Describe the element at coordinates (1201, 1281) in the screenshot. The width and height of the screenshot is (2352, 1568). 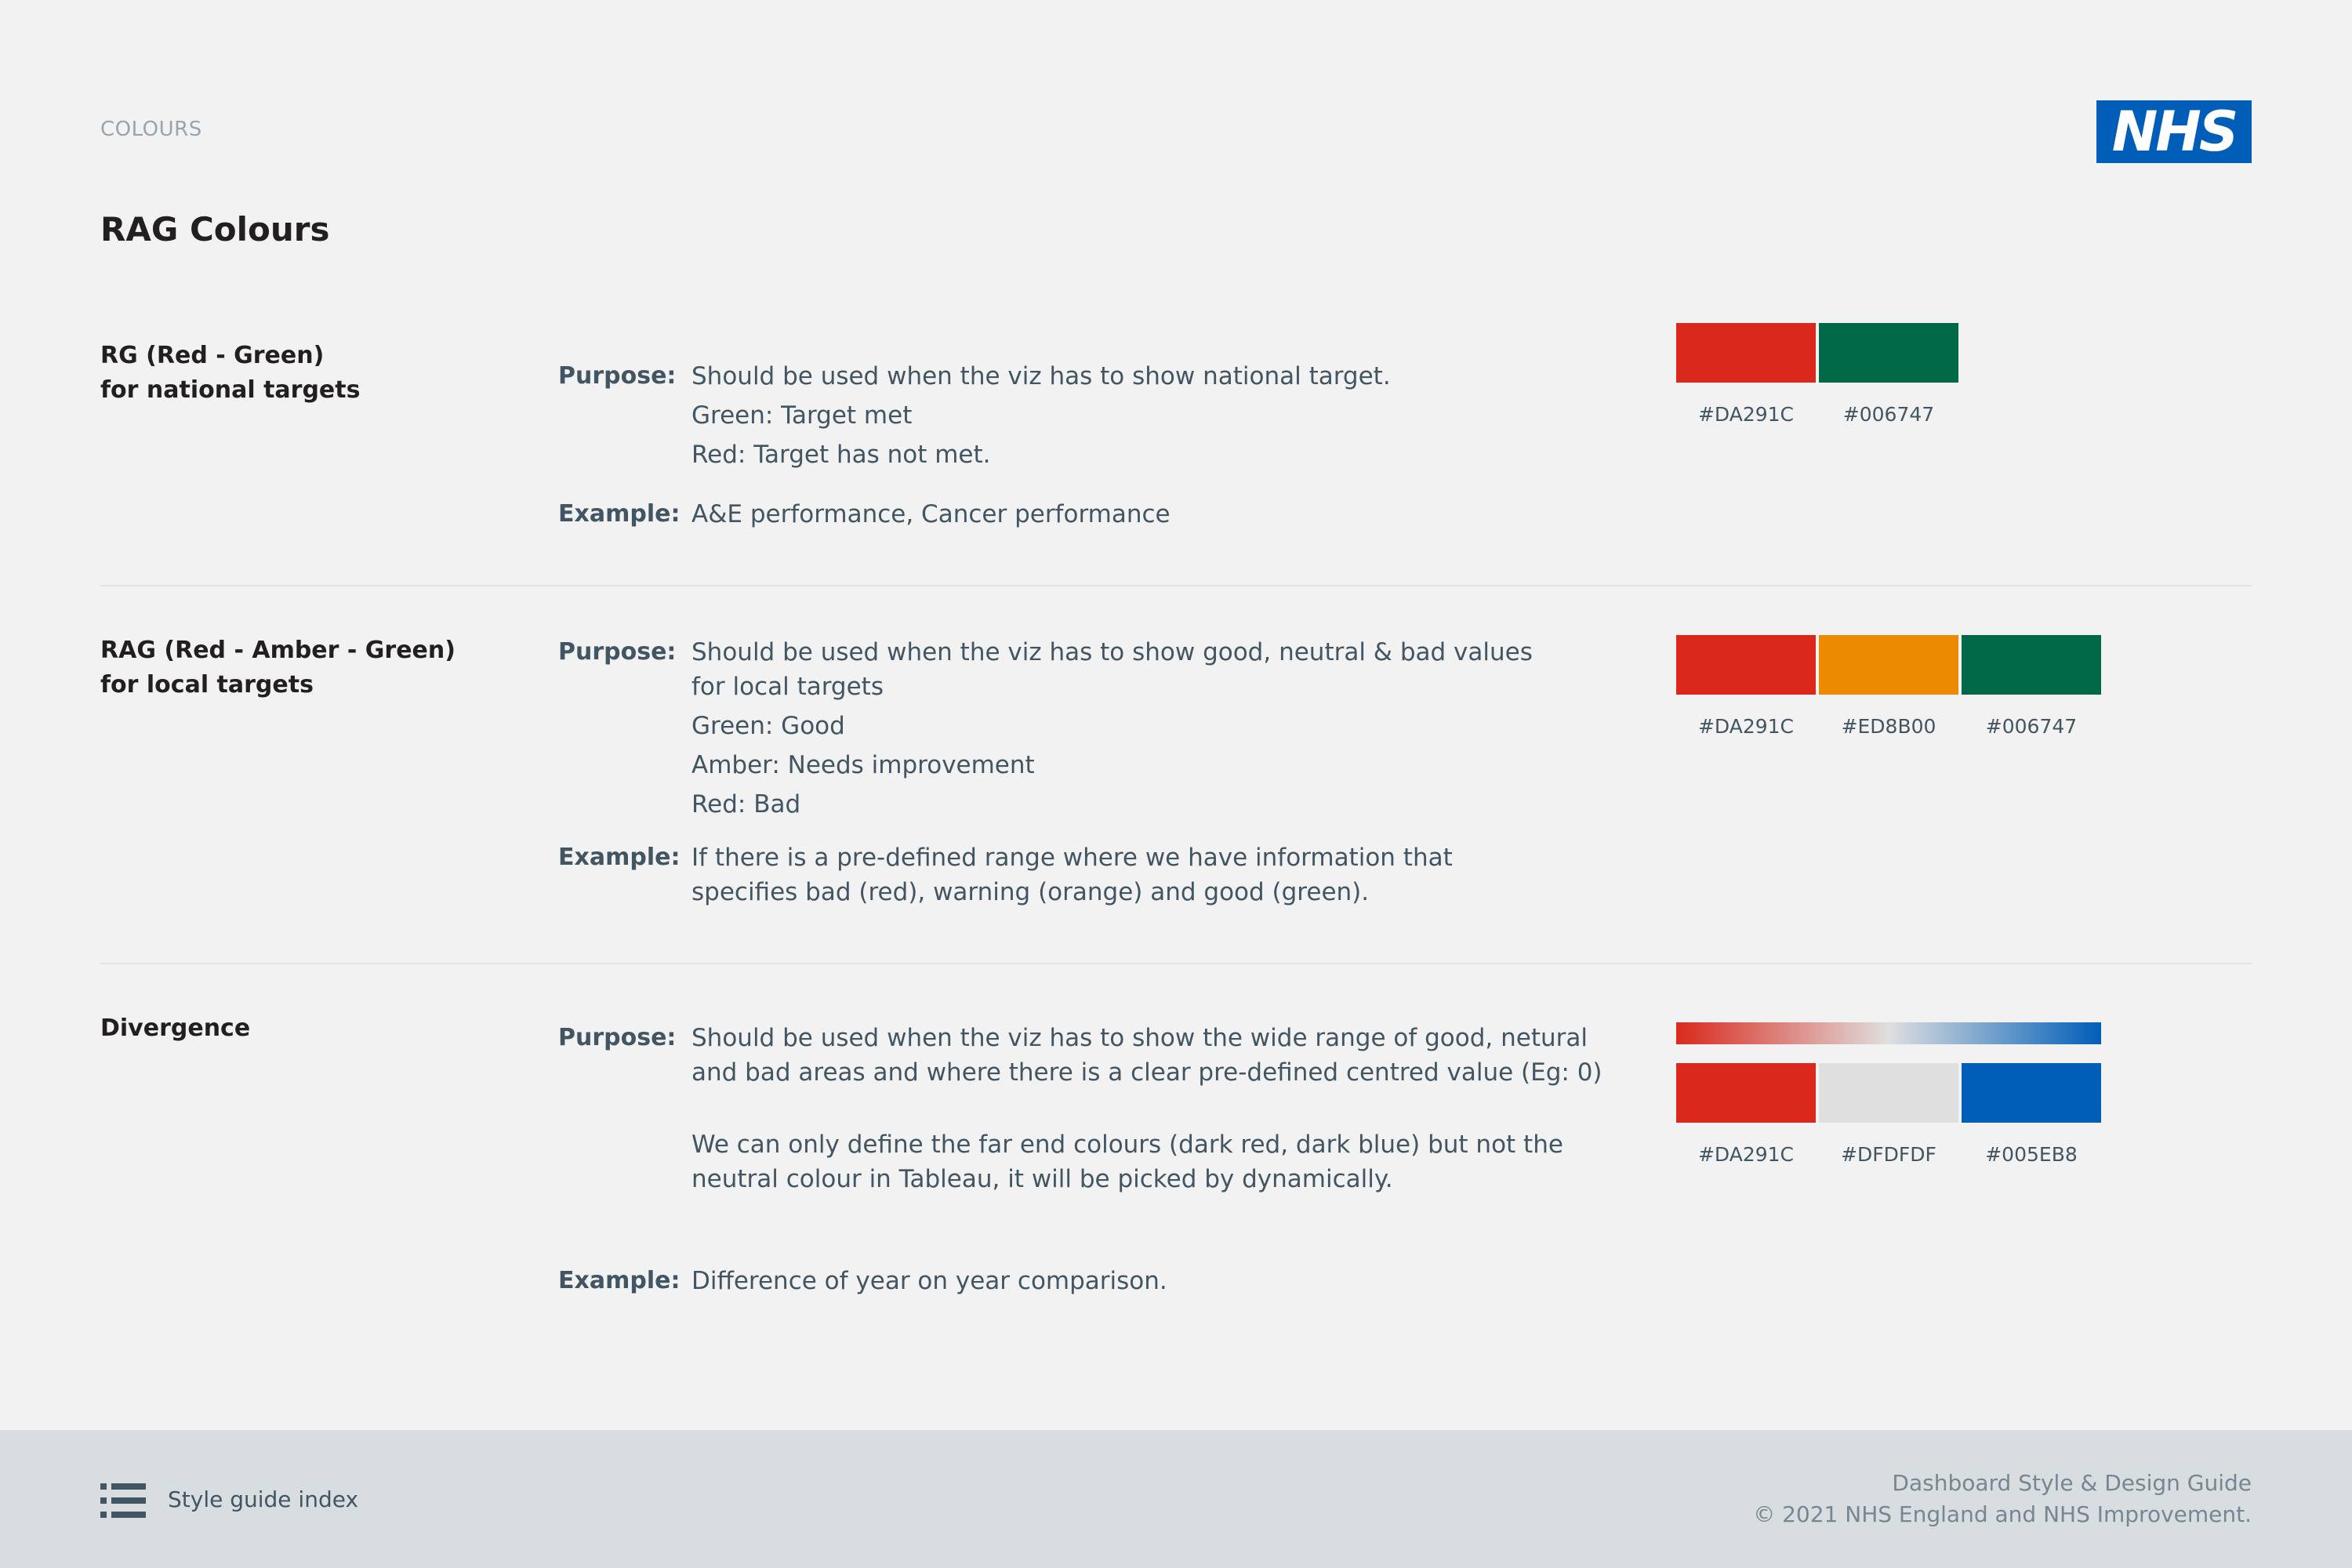
I see `example-text: Difference of year on year comparison.` at that location.